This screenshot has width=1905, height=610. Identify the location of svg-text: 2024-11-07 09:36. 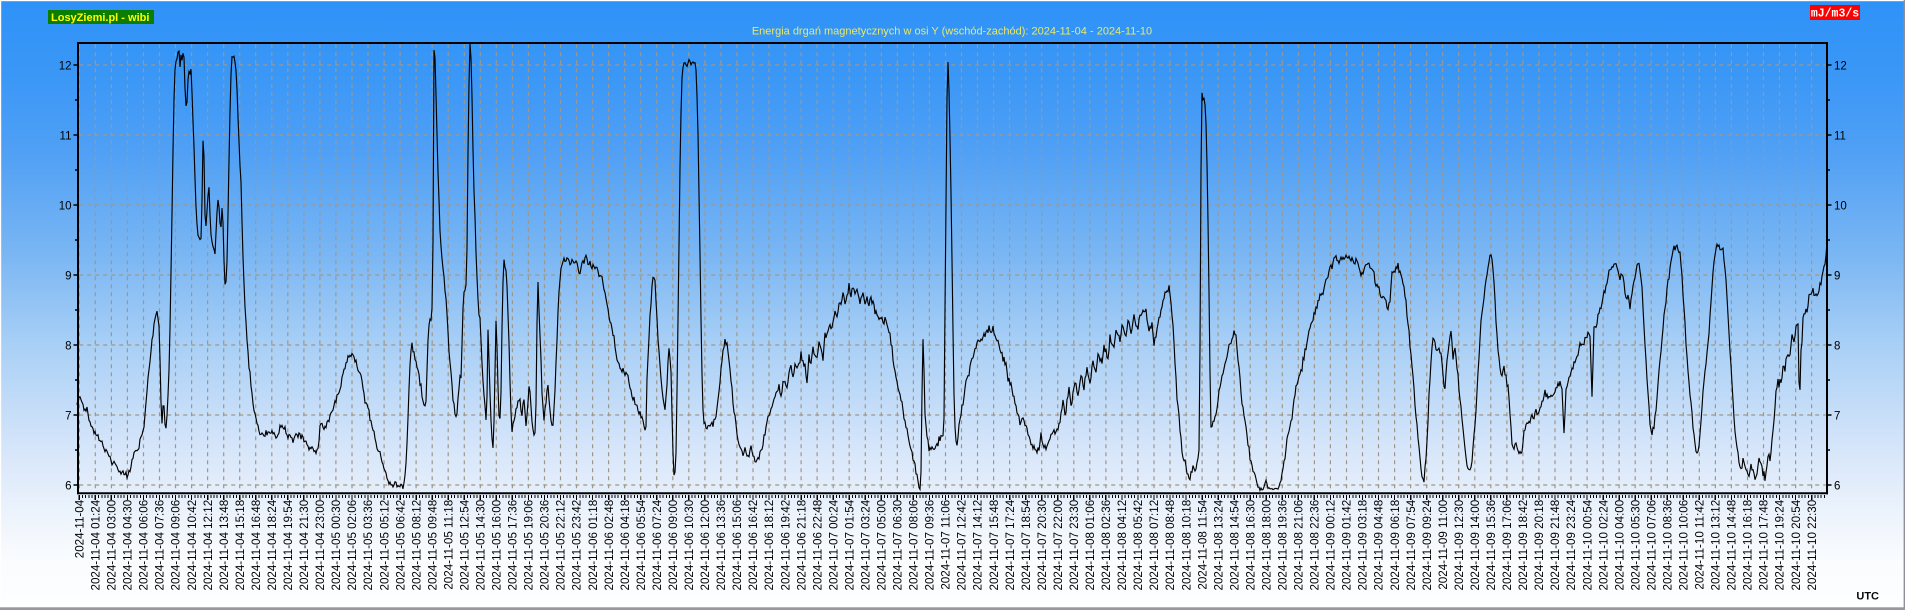
(930, 545).